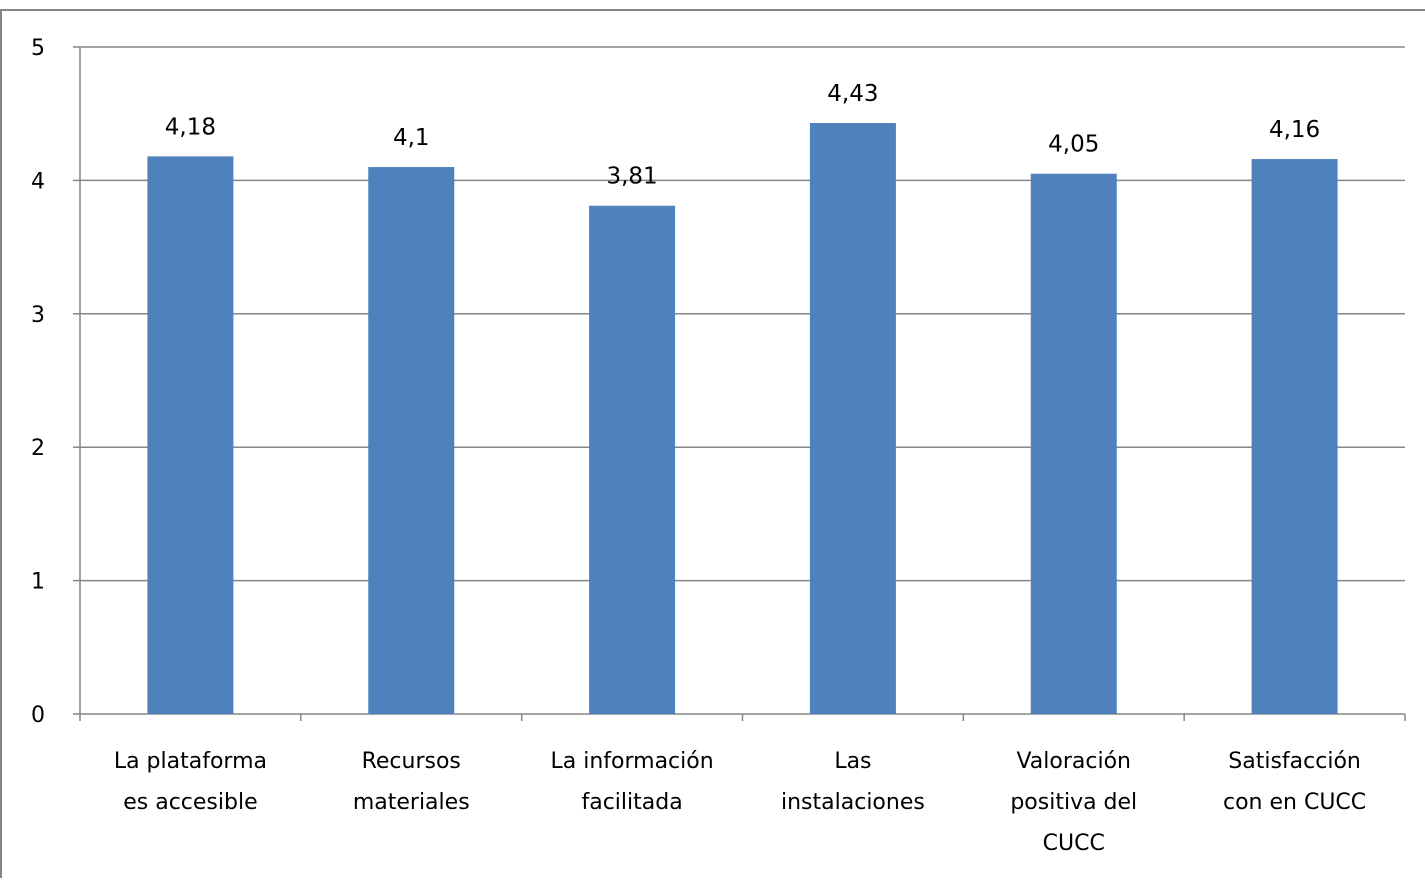 The height and width of the screenshot is (882, 1425). What do you see at coordinates (852, 761) in the screenshot?
I see `x-tick-label: Las` at bounding box center [852, 761].